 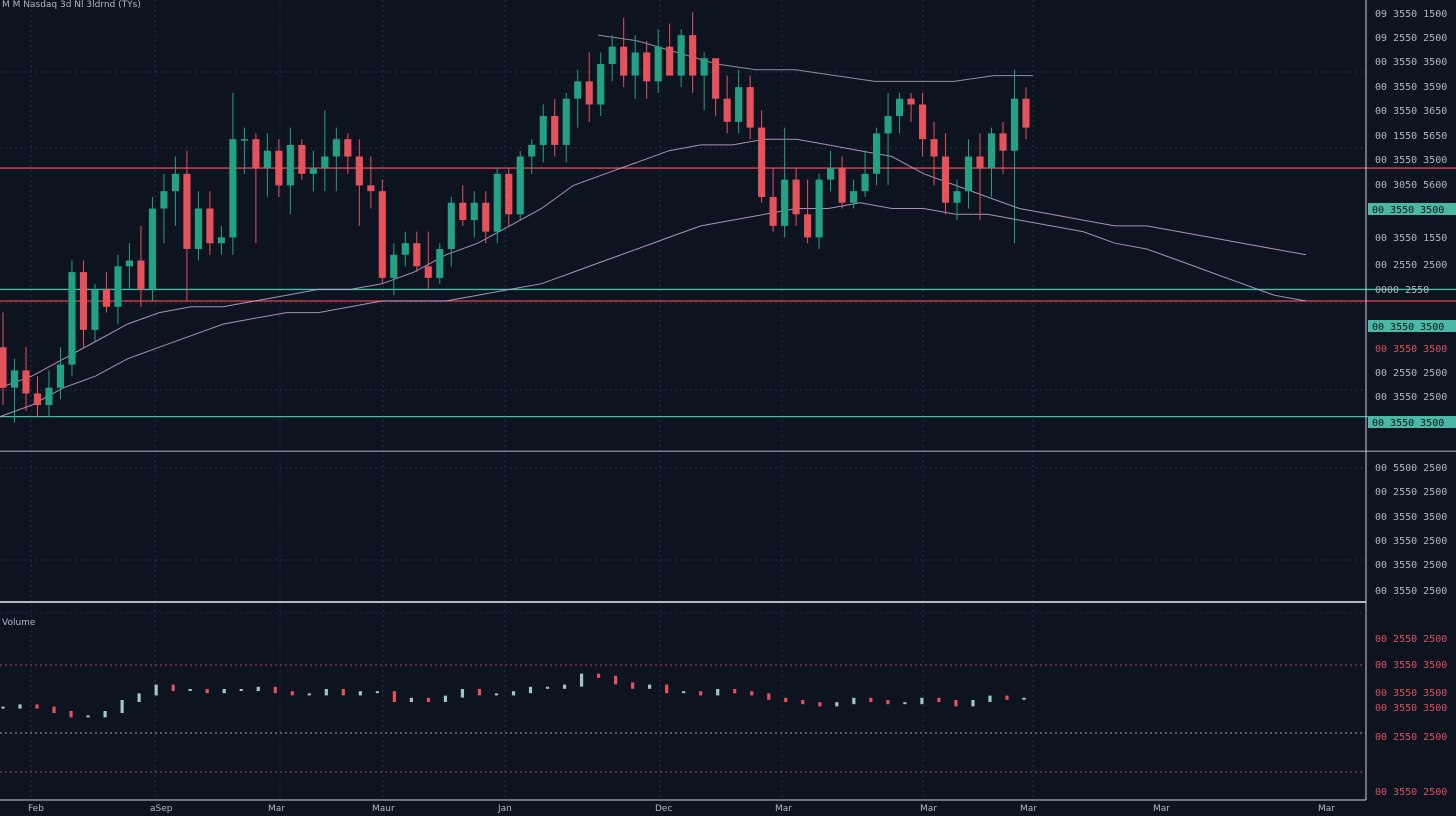 What do you see at coordinates (681, 809) in the screenshot?
I see `time-axis: Feb aSep Mar Maur Jan Dec Mar Mar Mar Mar Mar` at bounding box center [681, 809].